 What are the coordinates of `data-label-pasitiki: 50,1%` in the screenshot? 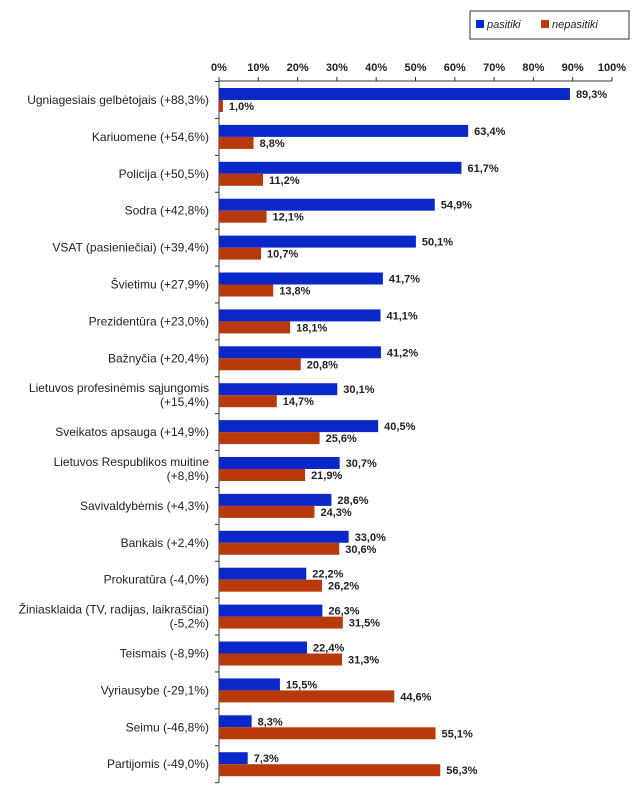 It's located at (437, 243).